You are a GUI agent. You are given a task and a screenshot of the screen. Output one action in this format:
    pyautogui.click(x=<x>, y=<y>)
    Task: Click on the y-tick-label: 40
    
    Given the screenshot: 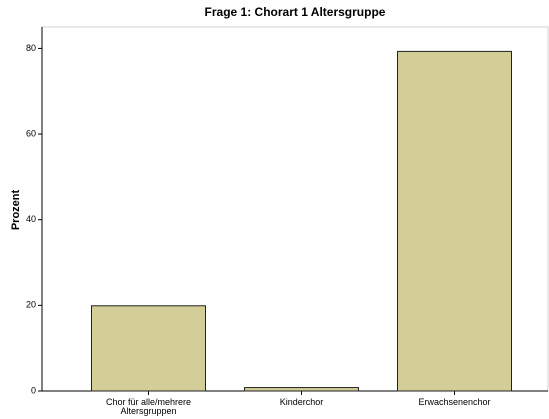 What is the action you would take?
    pyautogui.click(x=31, y=219)
    